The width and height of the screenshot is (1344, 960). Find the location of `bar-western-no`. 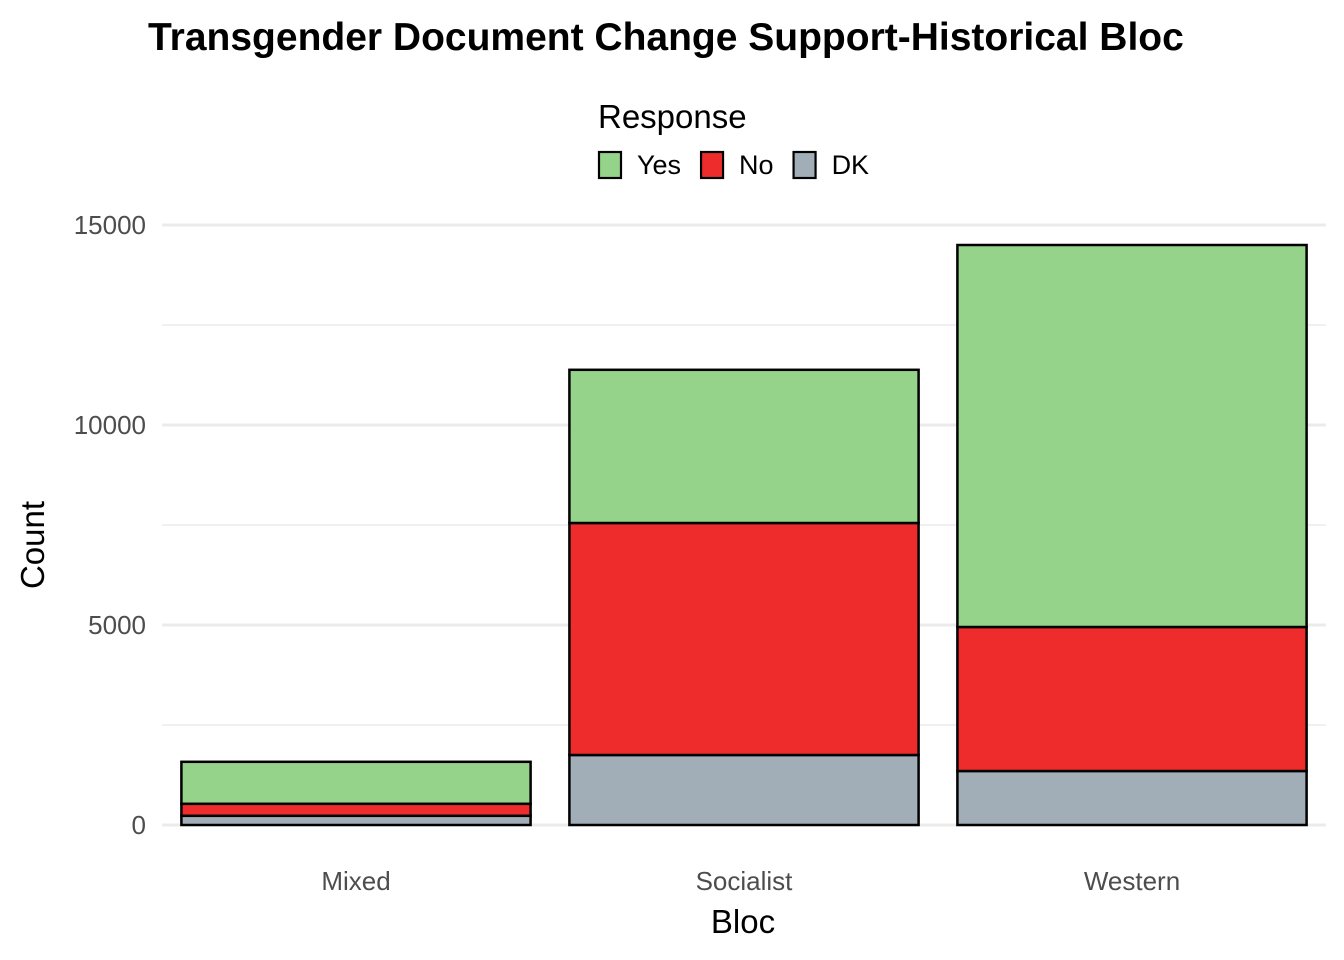

bar-western-no is located at coordinates (1132, 699).